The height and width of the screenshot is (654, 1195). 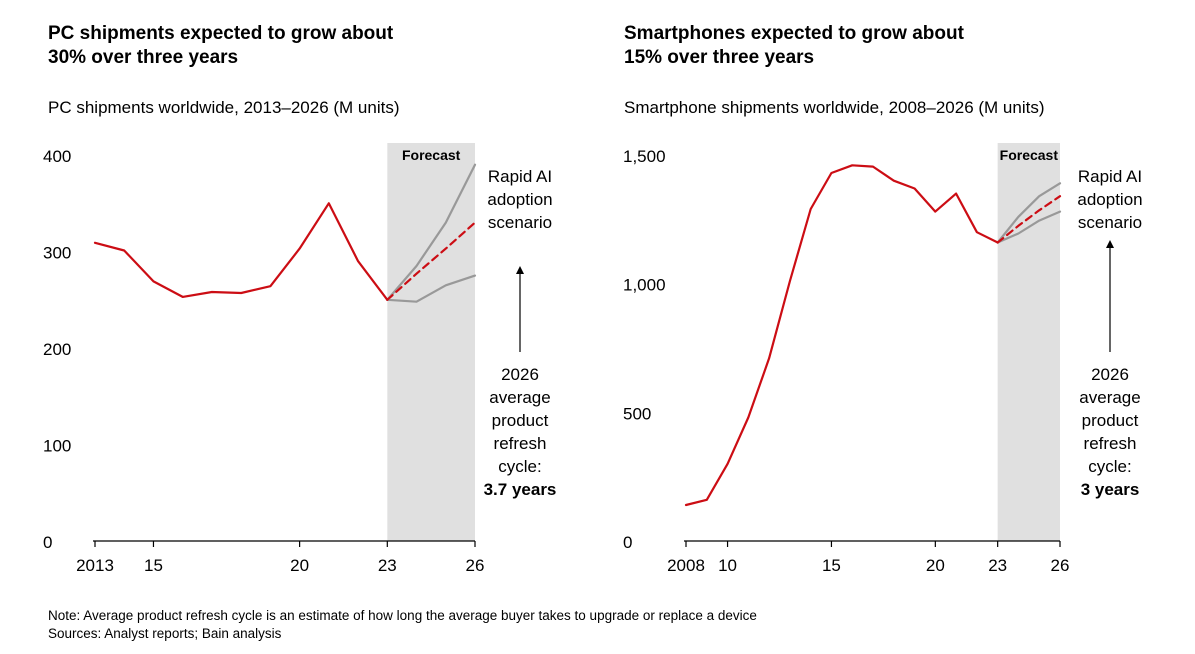 I want to click on refresh-value: 3.7 years, so click(x=520, y=489).